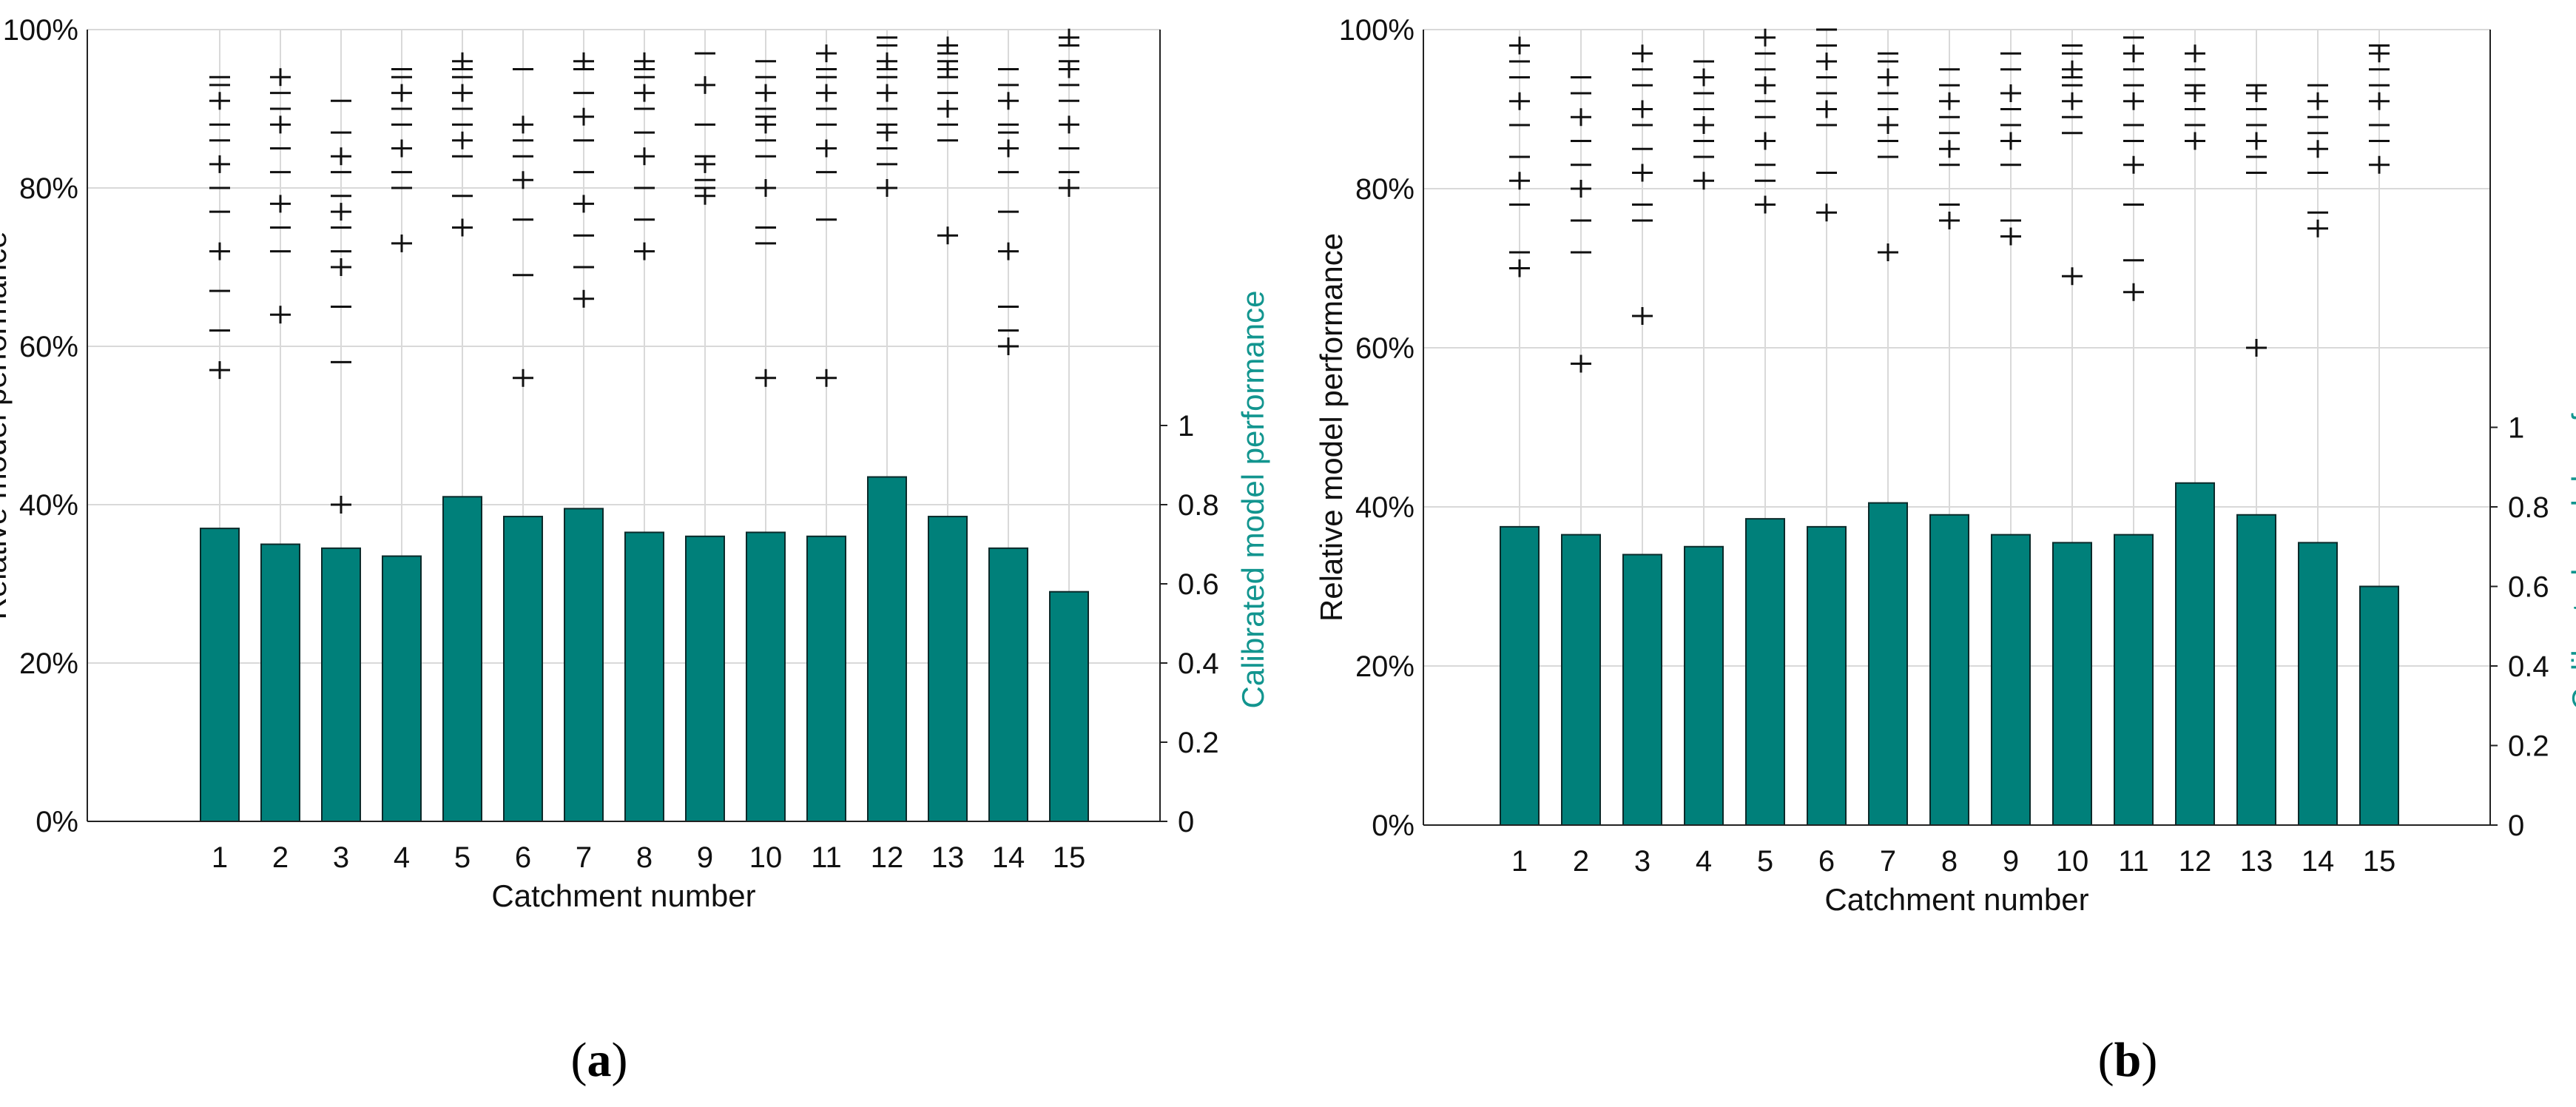  I want to click on chart-b-xtick-10: 10, so click(2072, 862).